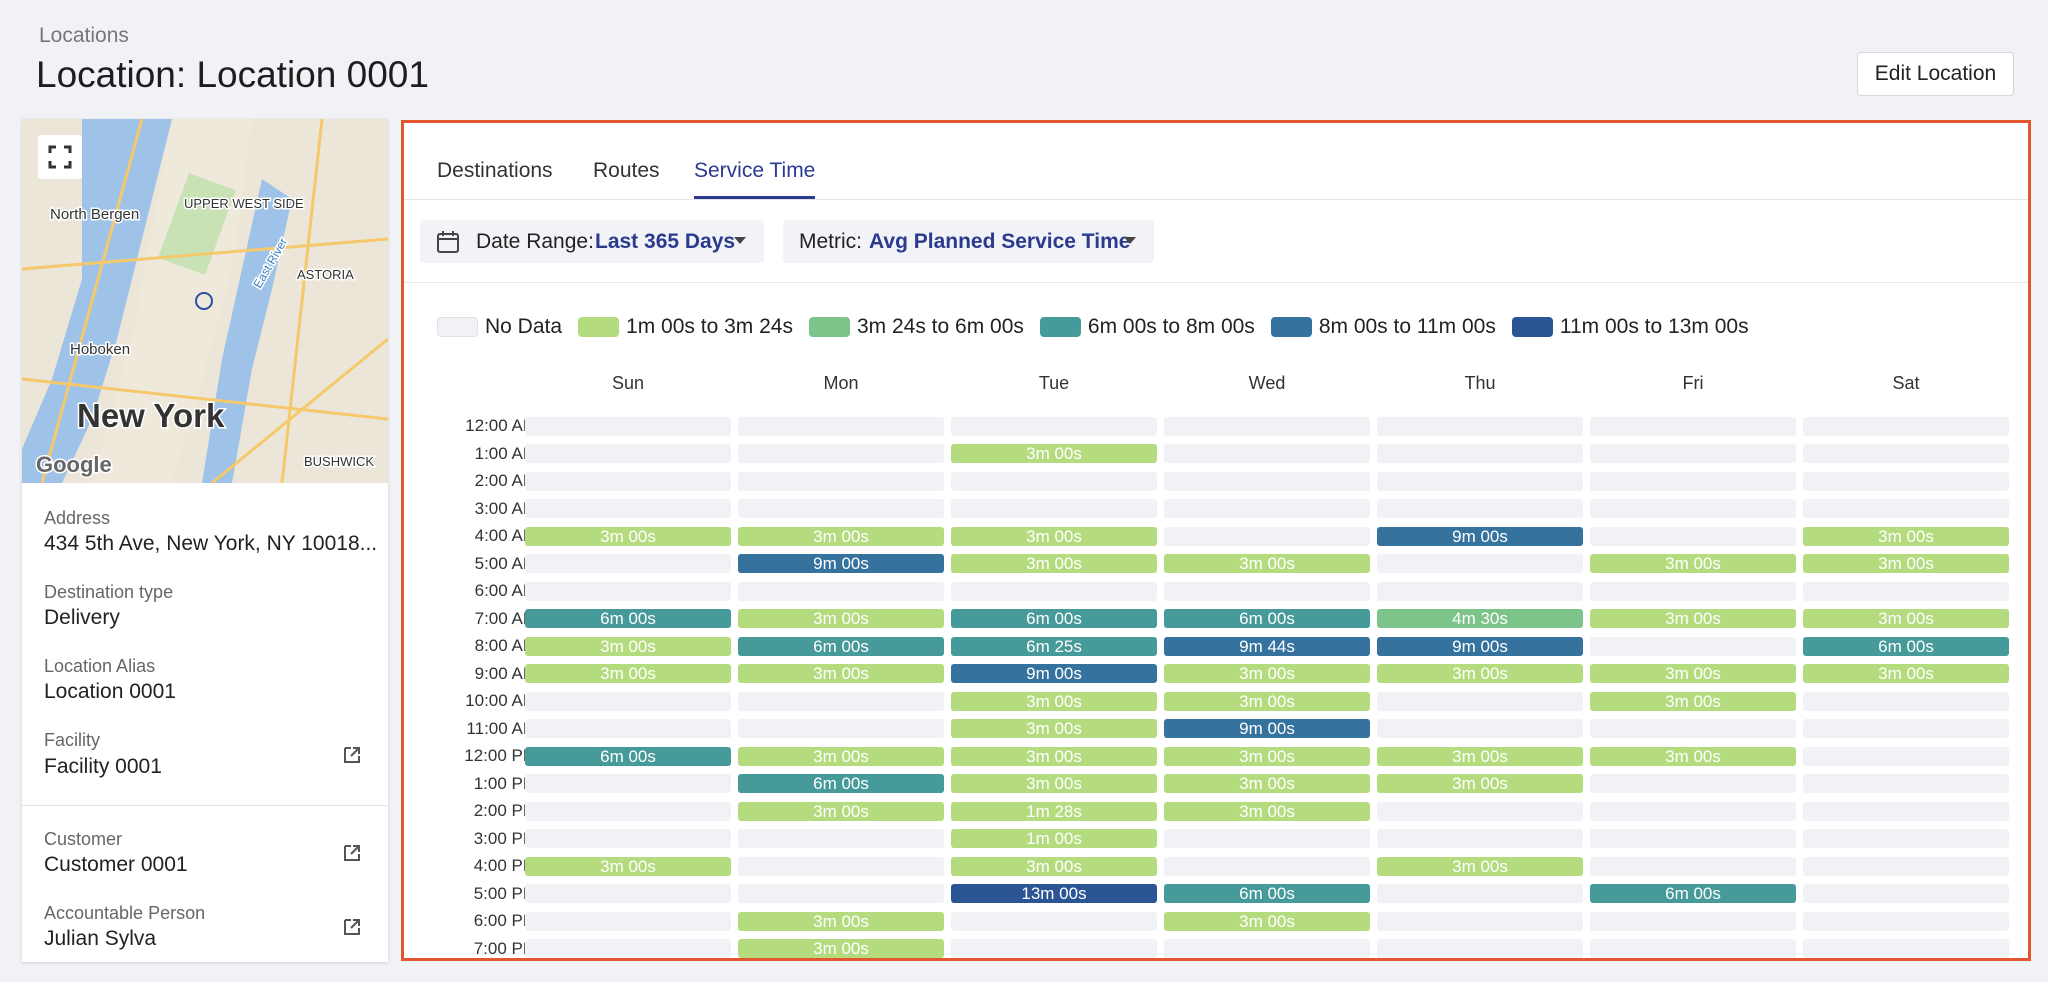 The width and height of the screenshot is (2048, 982). I want to click on calendar-icon, so click(448, 242).